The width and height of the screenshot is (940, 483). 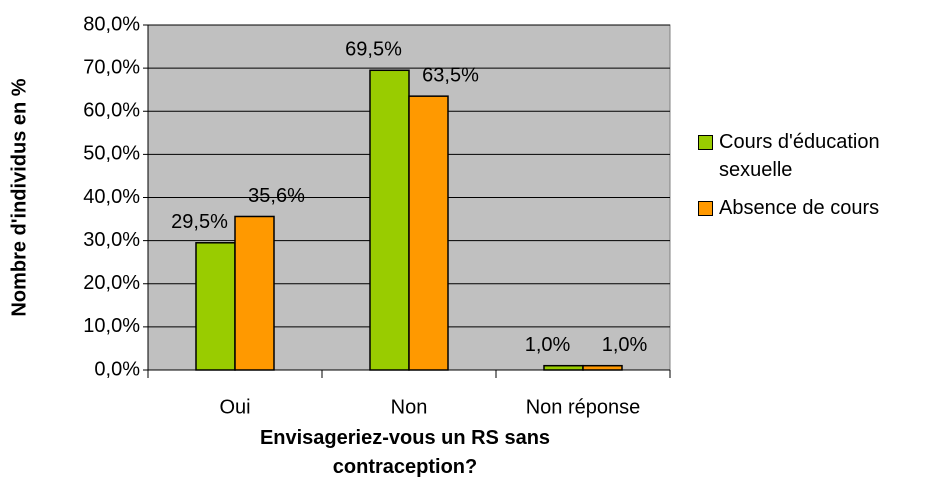 What do you see at coordinates (583, 407) in the screenshot?
I see `x-tick-label: Non réponse` at bounding box center [583, 407].